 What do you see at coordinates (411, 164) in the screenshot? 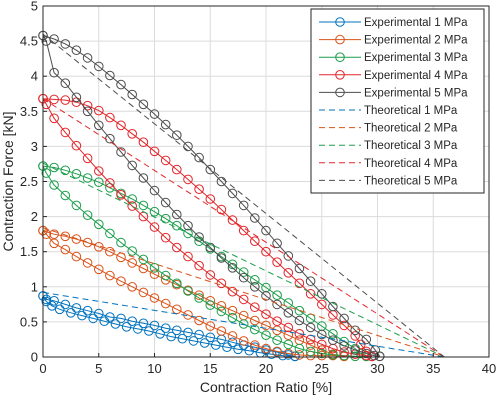
I see `legend-label: Theoretical 4 MPa` at bounding box center [411, 164].